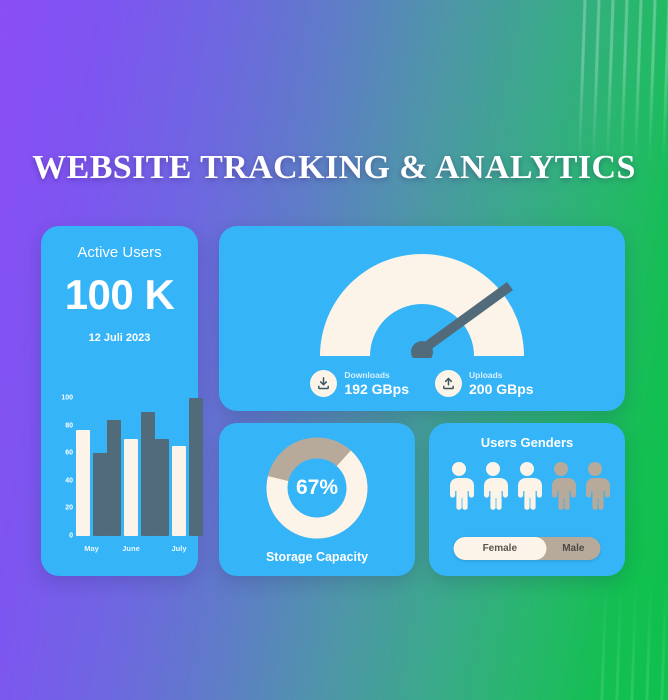  Describe the element at coordinates (367, 374) in the screenshot. I see `downloads-label: Downloads` at that location.